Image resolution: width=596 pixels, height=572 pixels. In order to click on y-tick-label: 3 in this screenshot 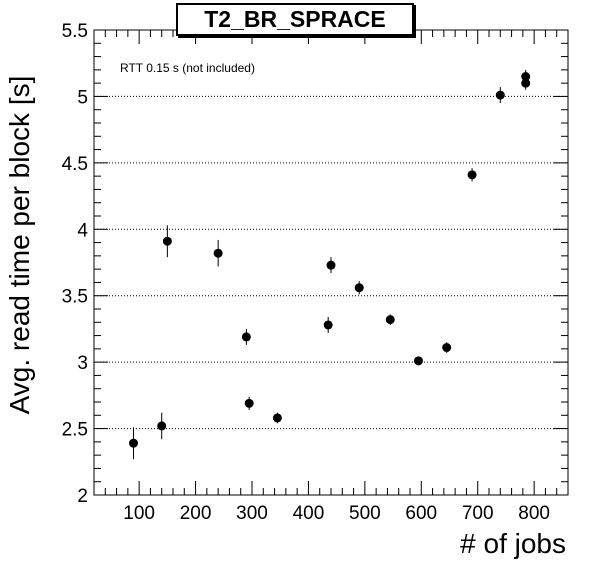, I will do `click(82, 363)`.